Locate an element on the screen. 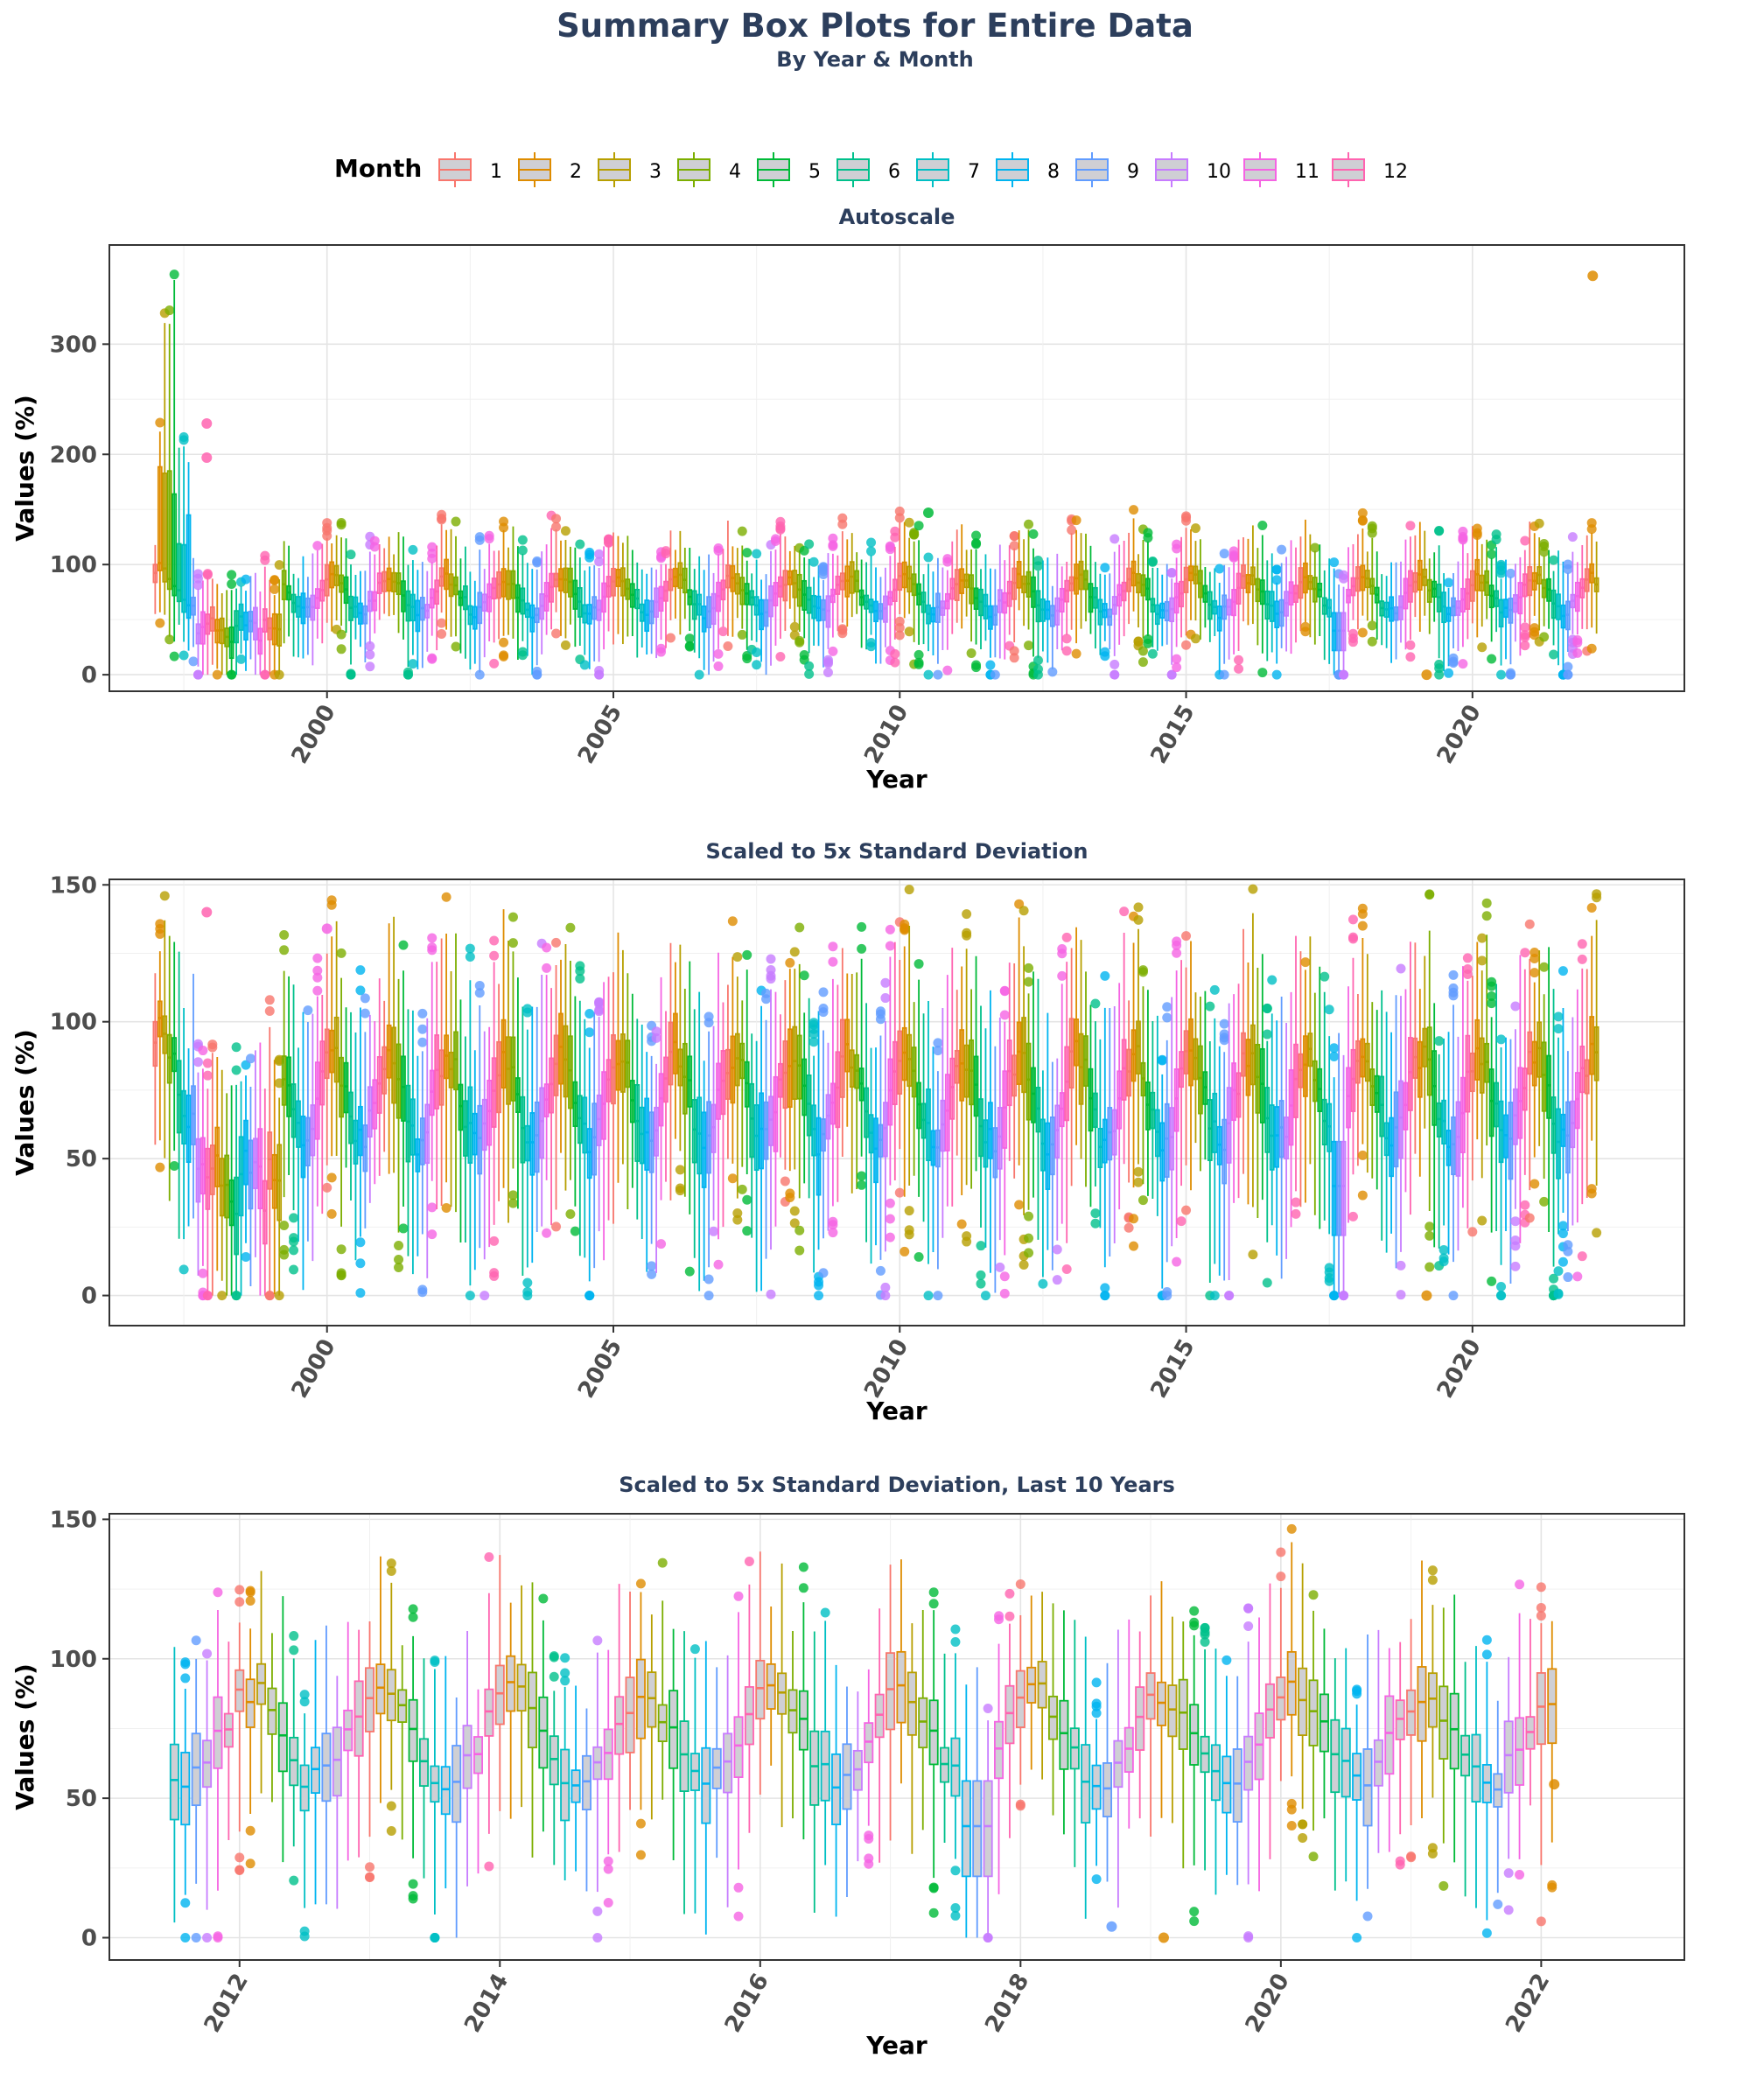  x-tick-label: 2005 is located at coordinates (600, 735).